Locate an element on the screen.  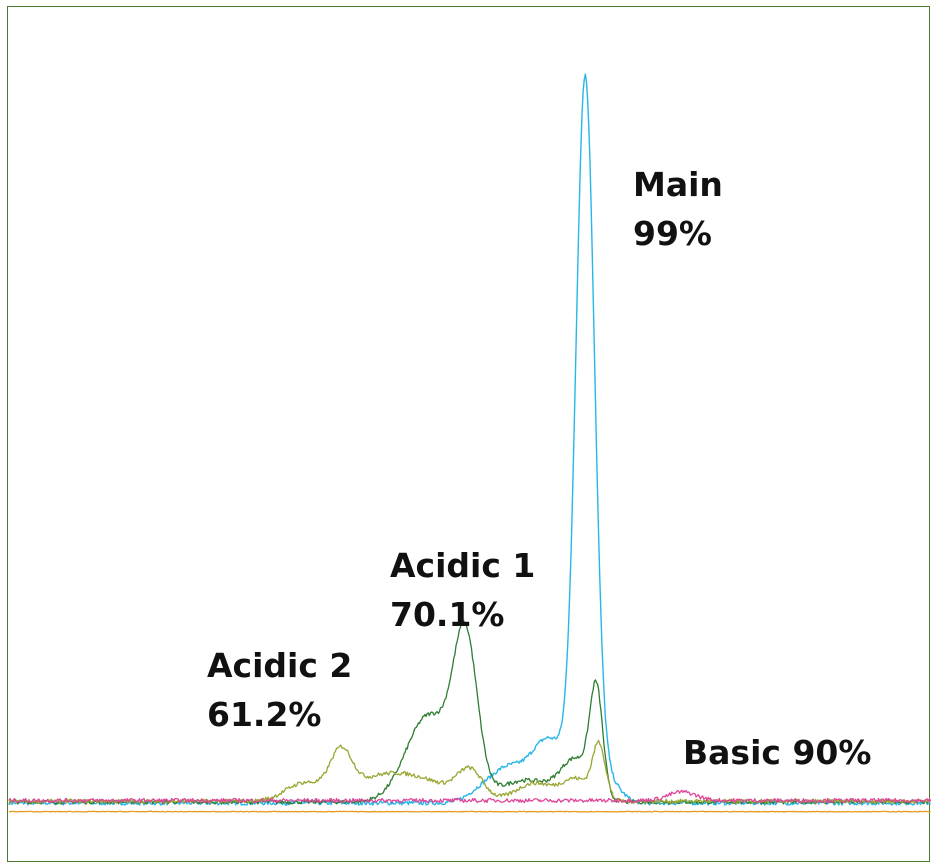
annotation-main-name: Main is located at coordinates (678, 184).